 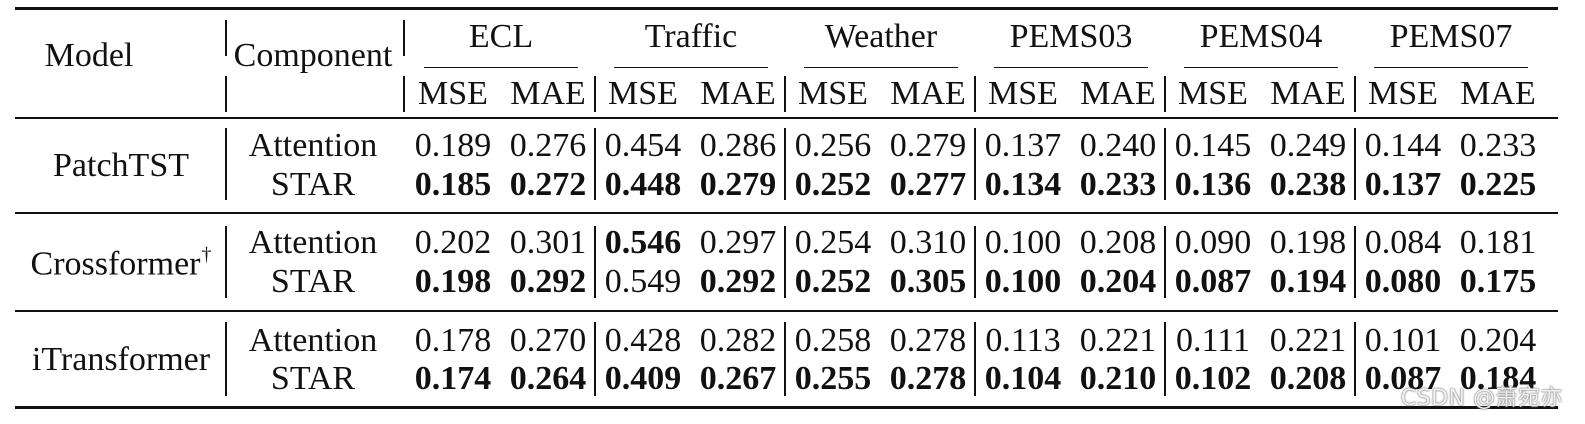 What do you see at coordinates (738, 340) in the screenshot?
I see `metric-value-cell: 0.282` at bounding box center [738, 340].